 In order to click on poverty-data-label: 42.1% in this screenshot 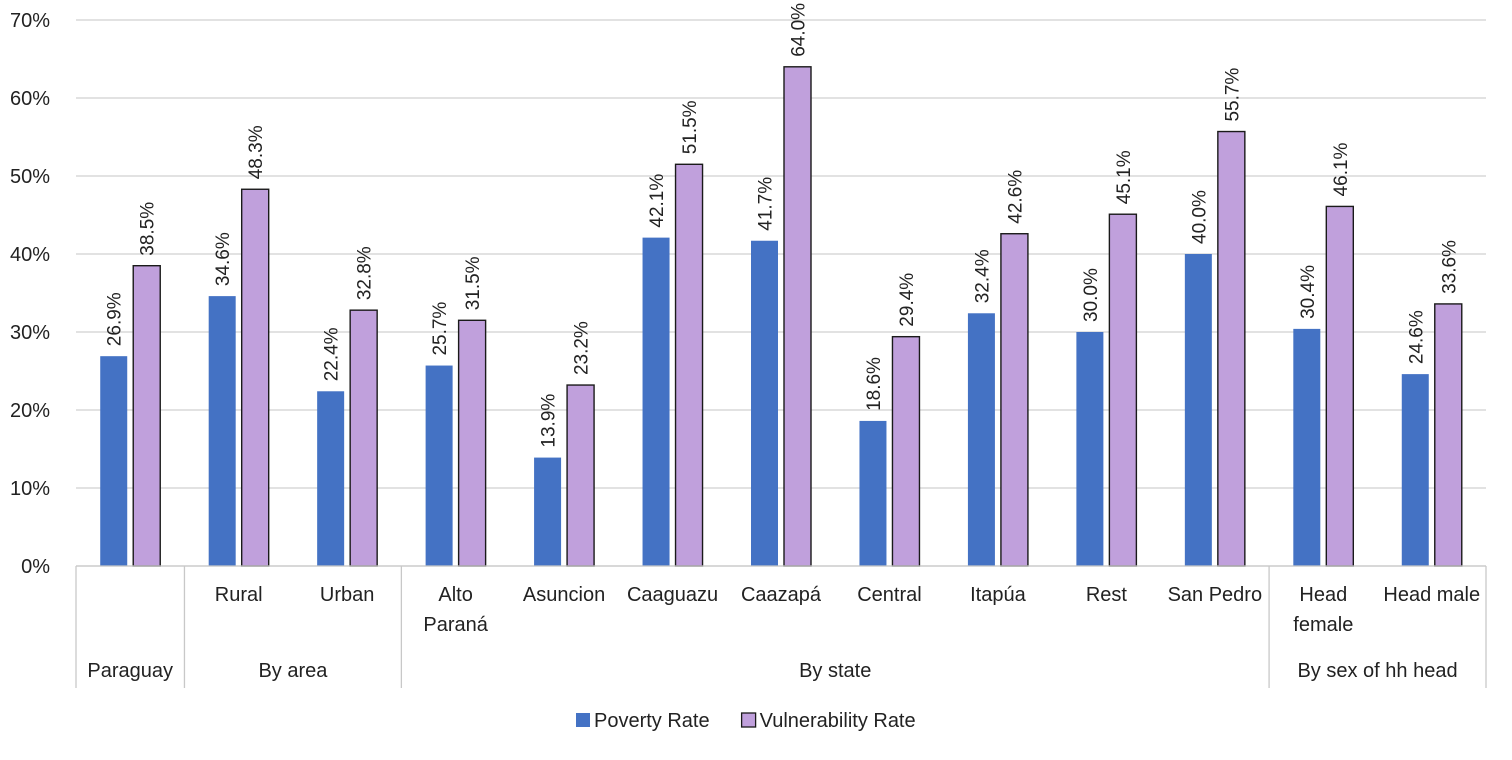, I will do `click(657, 201)`.